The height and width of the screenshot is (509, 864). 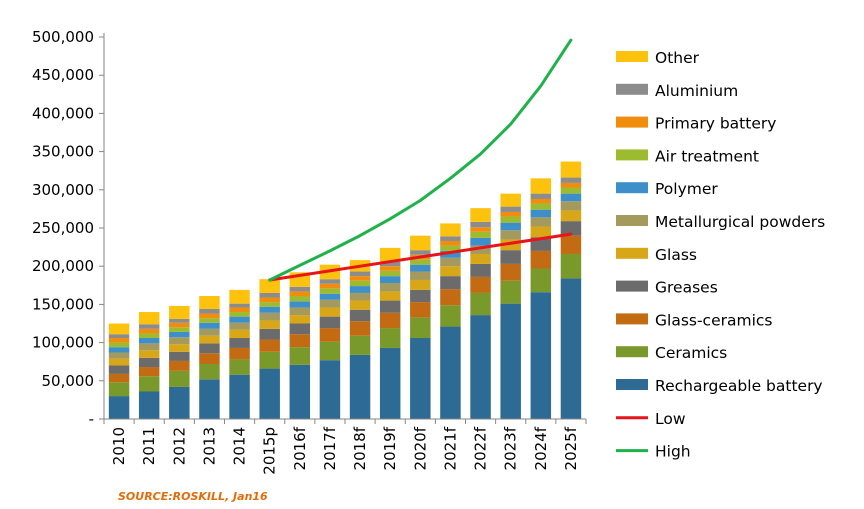 I want to click on legend-item-glass-ceramics: Glass-ceramics, so click(x=694, y=320).